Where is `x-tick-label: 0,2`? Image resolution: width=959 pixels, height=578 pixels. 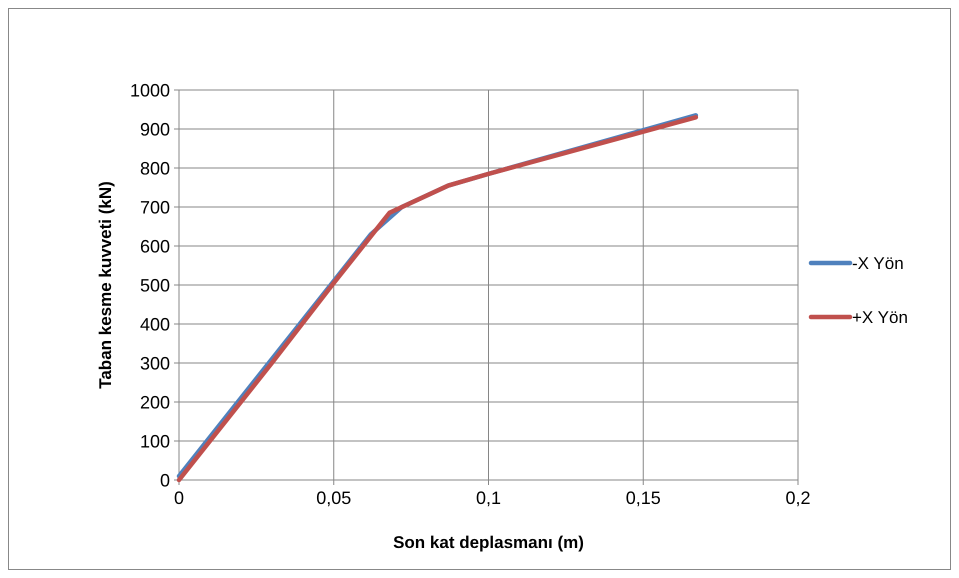 x-tick-label: 0,2 is located at coordinates (798, 498).